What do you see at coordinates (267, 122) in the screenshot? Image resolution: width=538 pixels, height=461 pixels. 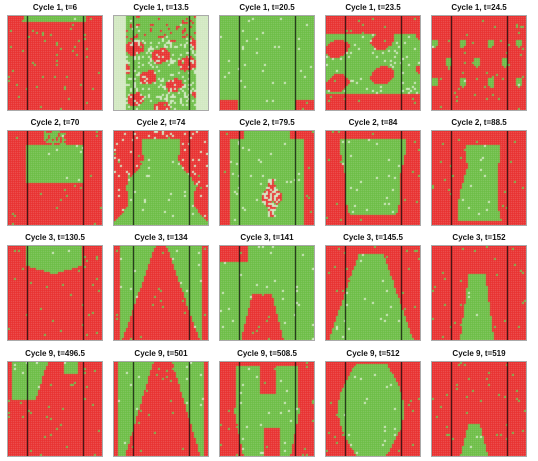 I see `panel-title: Cycle 2, t=79.5` at bounding box center [267, 122].